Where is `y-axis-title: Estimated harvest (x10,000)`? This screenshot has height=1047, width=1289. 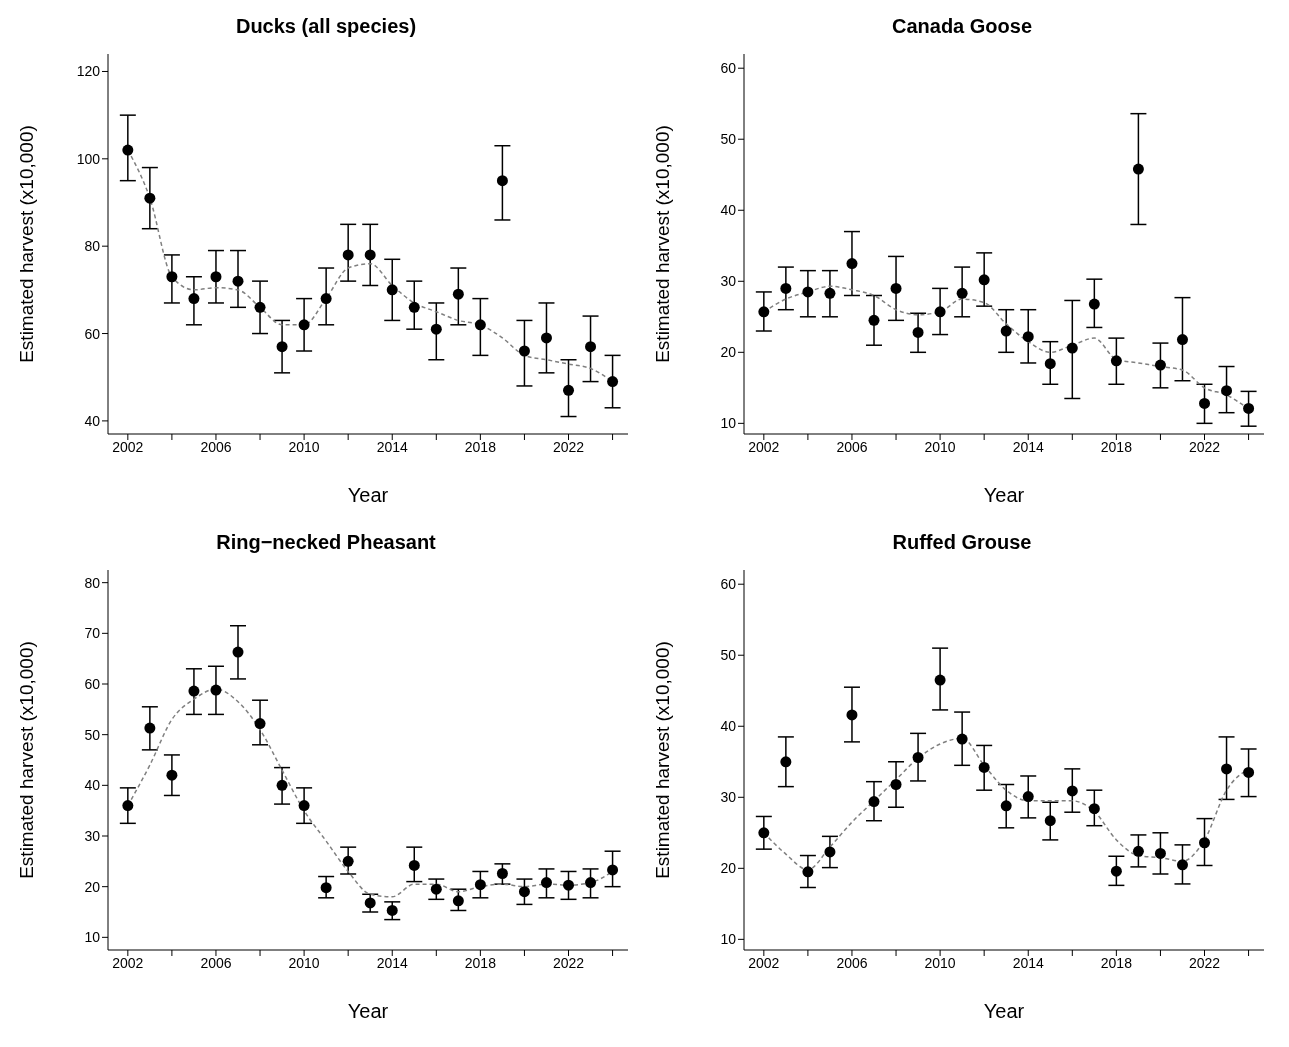
y-axis-title: Estimated harvest (x10,000) is located at coordinates (26, 244).